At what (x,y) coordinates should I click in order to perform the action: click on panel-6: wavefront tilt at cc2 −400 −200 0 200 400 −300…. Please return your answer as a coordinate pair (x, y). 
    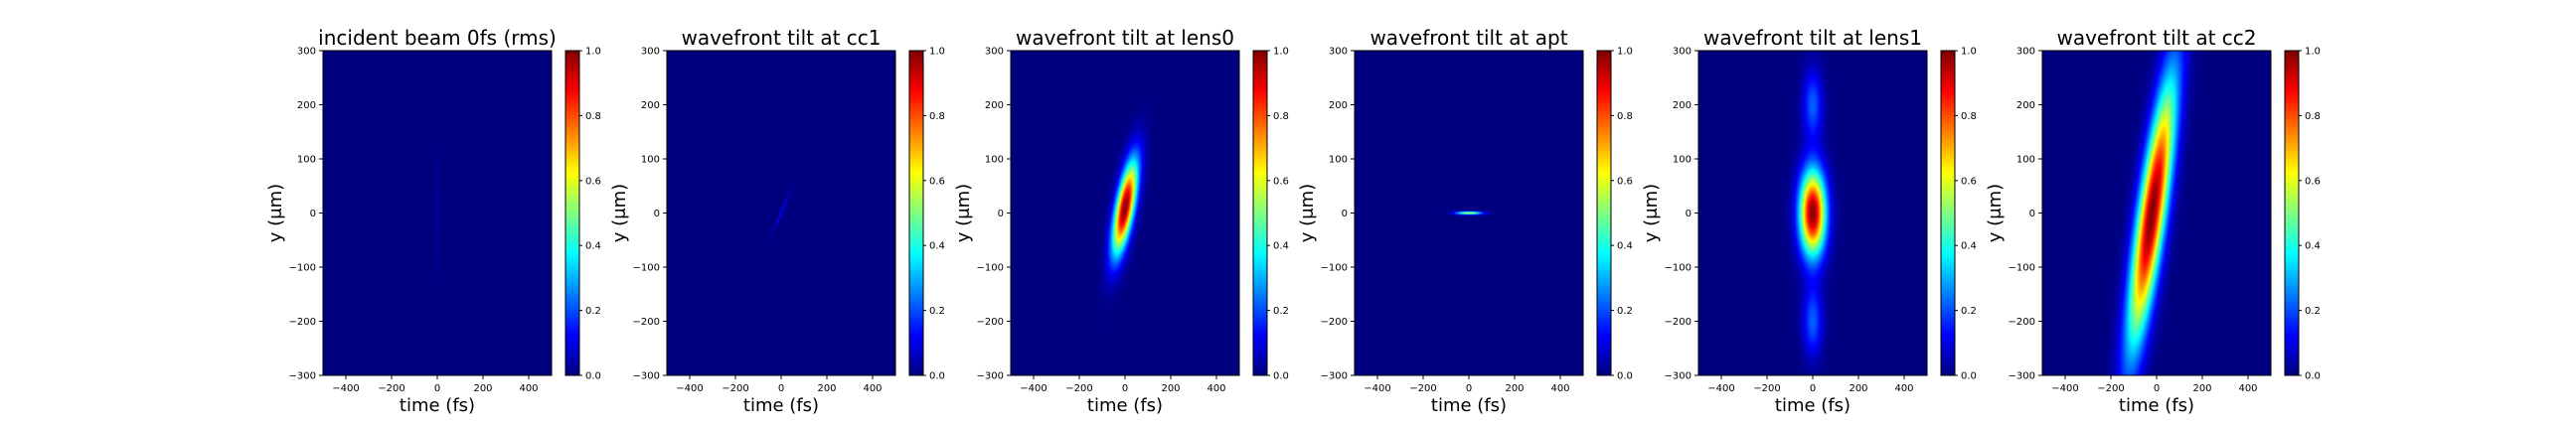
    Looking at the image, I should click on (2153, 221).